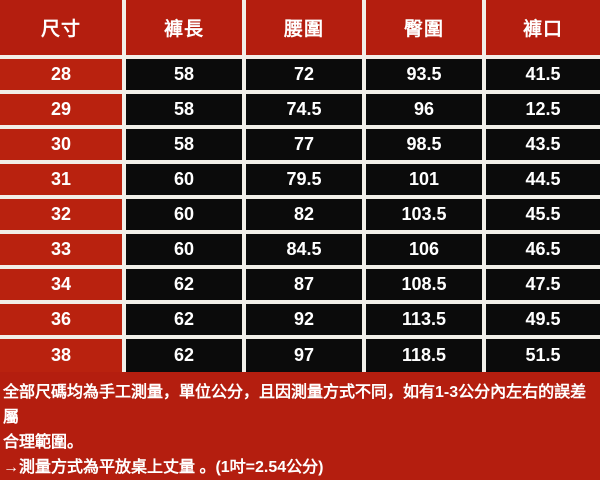 The height and width of the screenshot is (480, 600). Describe the element at coordinates (63, 354) in the screenshot. I see `size-cell: 38` at that location.